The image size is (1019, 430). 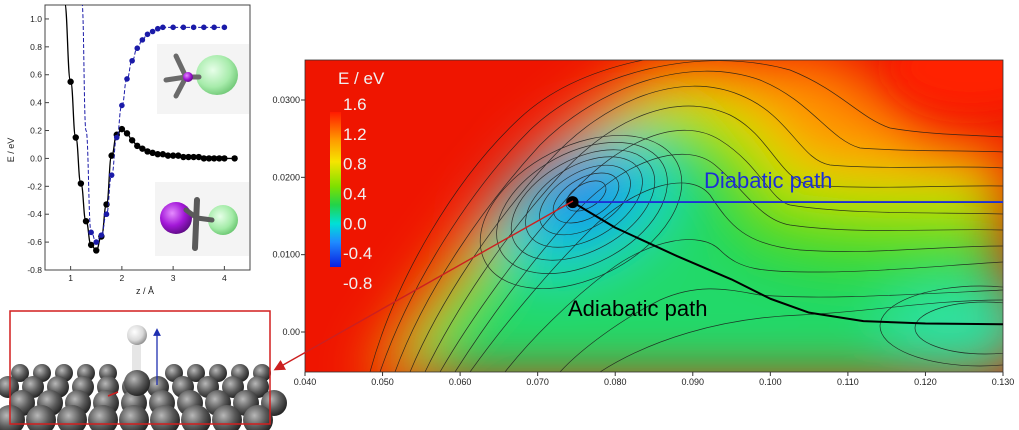 I want to click on structure-frame, so click(x=140, y=367).